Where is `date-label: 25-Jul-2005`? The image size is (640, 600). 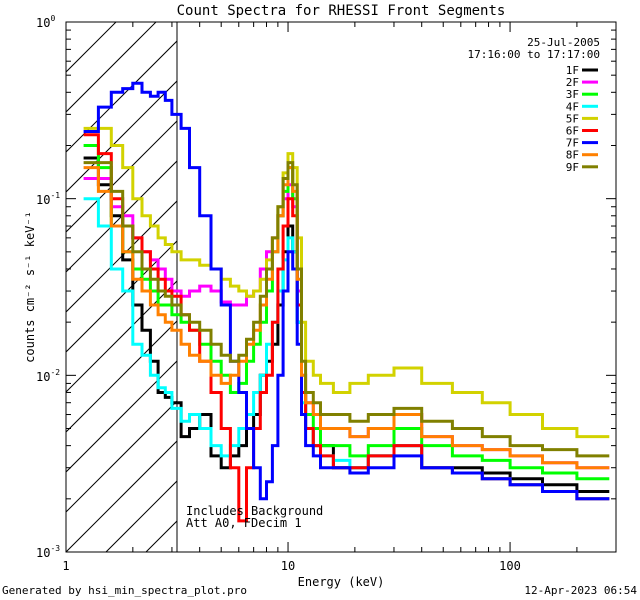 date-label: 25-Jul-2005 is located at coordinates (563, 42).